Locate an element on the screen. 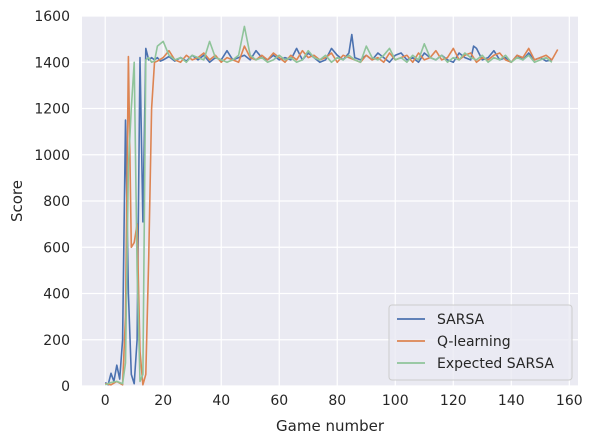  y-tick-label: 400 is located at coordinates (56, 295).